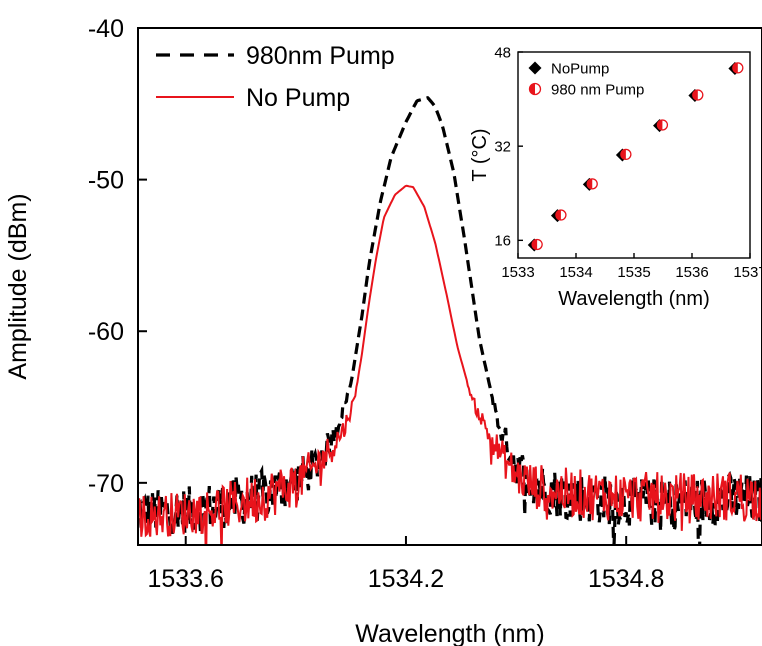  I want to click on chart-1-ytick-label-0: 16, so click(502, 241).